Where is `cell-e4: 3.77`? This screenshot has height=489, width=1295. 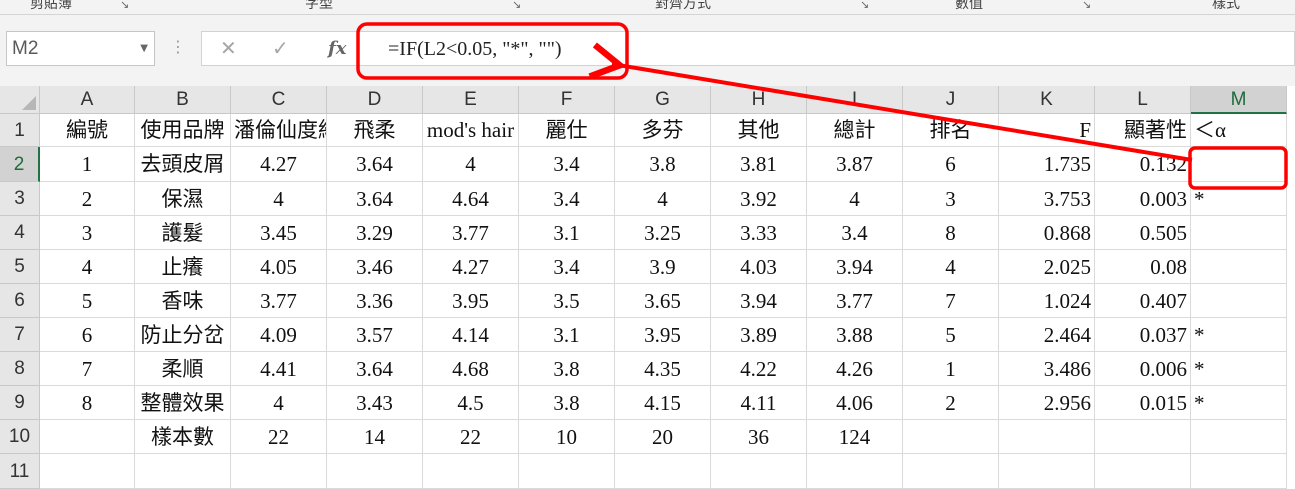
cell-e4: 3.77 is located at coordinates (471, 233).